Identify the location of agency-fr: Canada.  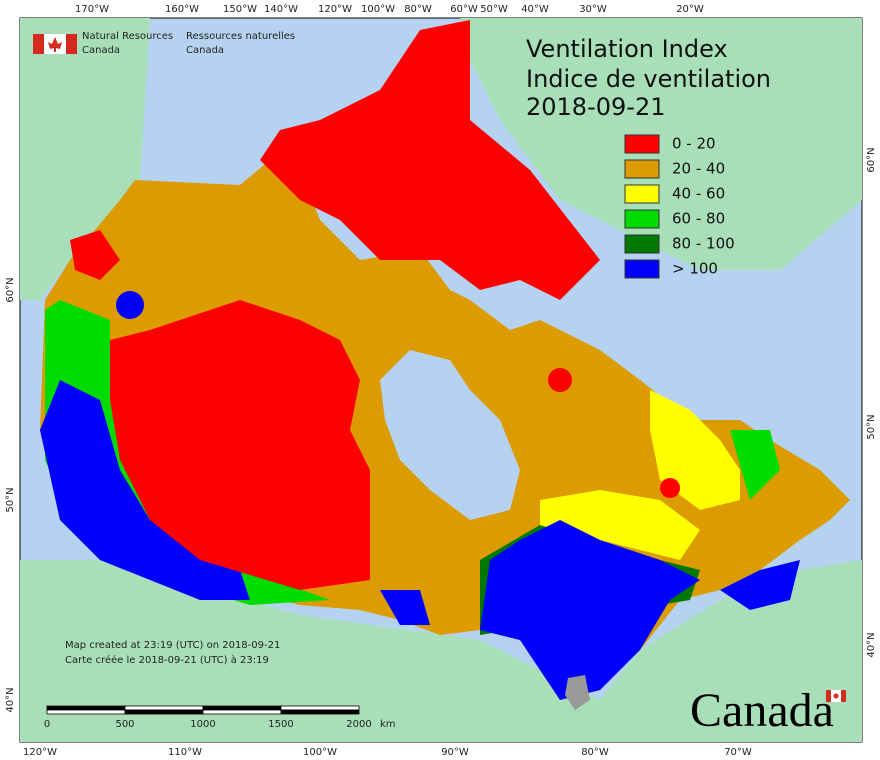
(205, 50).